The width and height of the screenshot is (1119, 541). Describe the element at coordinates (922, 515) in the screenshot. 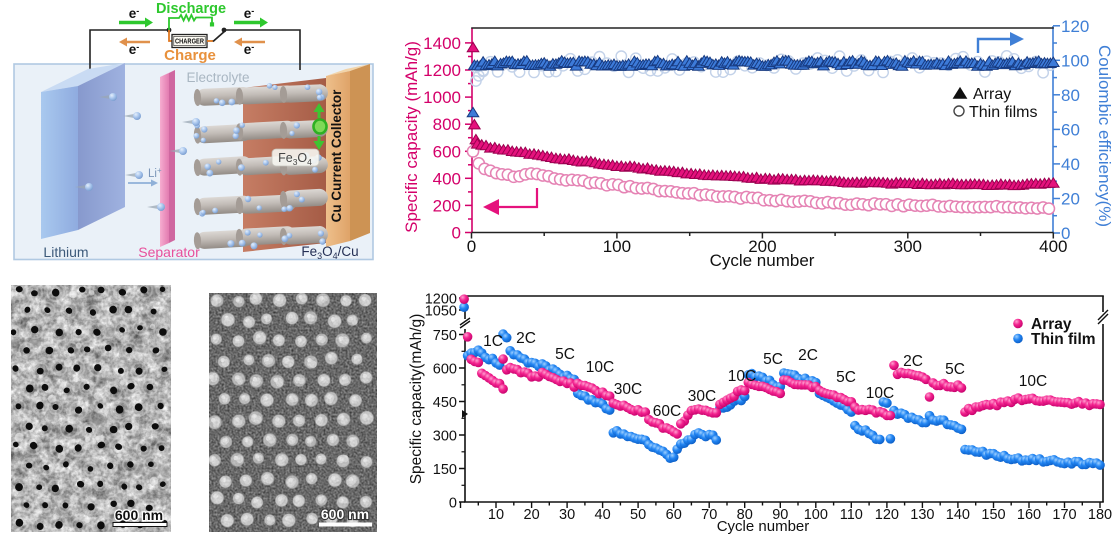

I see `svg-text: 130` at that location.